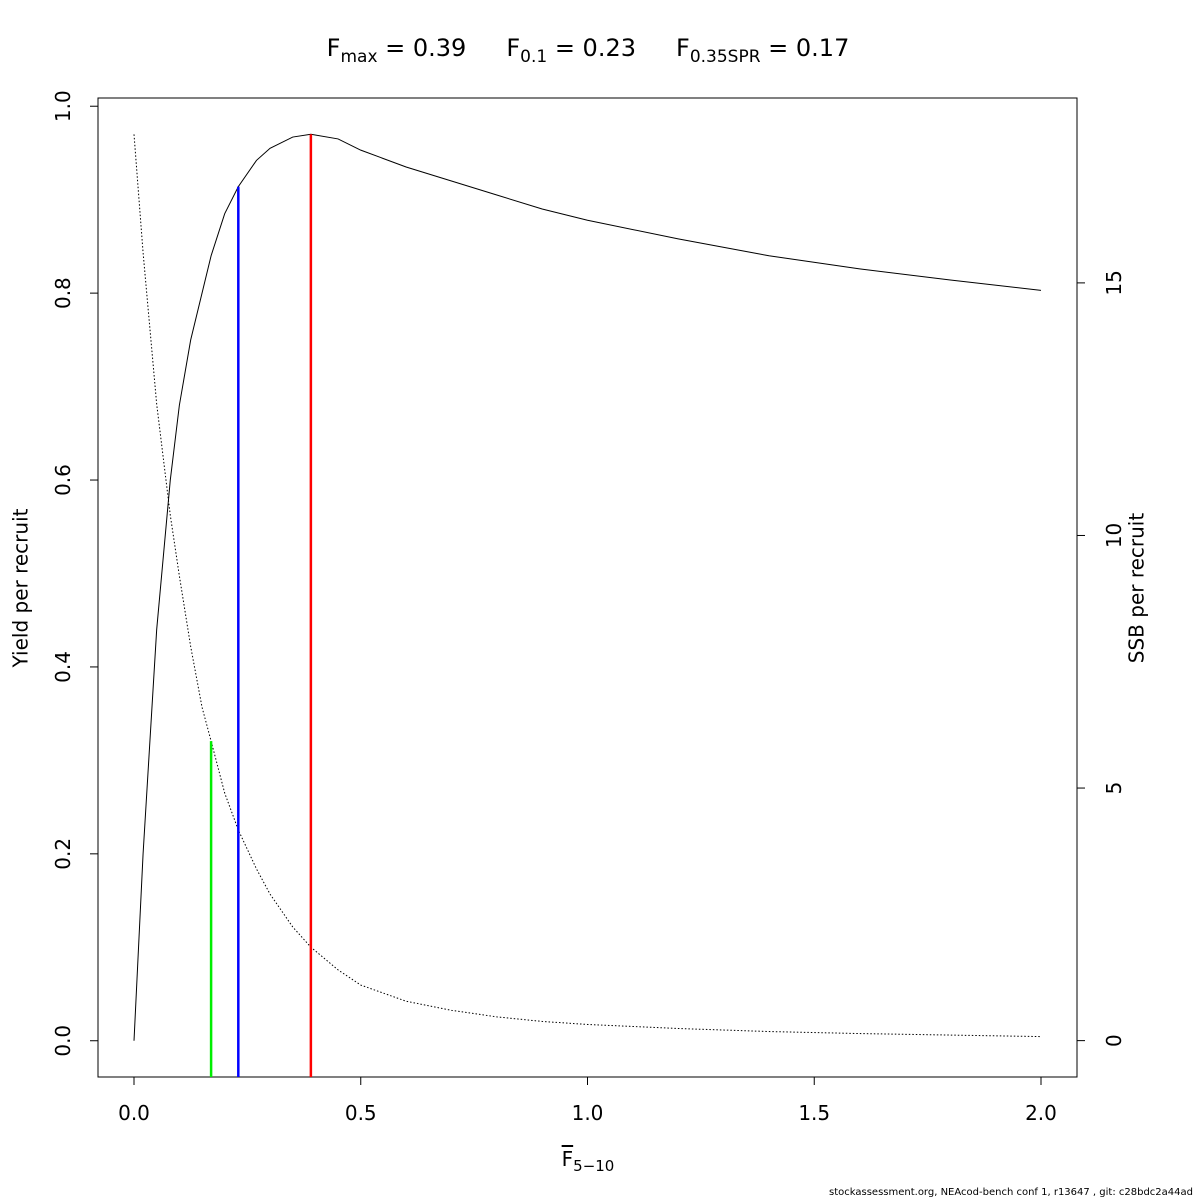 The image size is (1200, 1200). What do you see at coordinates (1114, 788) in the screenshot?
I see `y2-tick-label: 5` at bounding box center [1114, 788].